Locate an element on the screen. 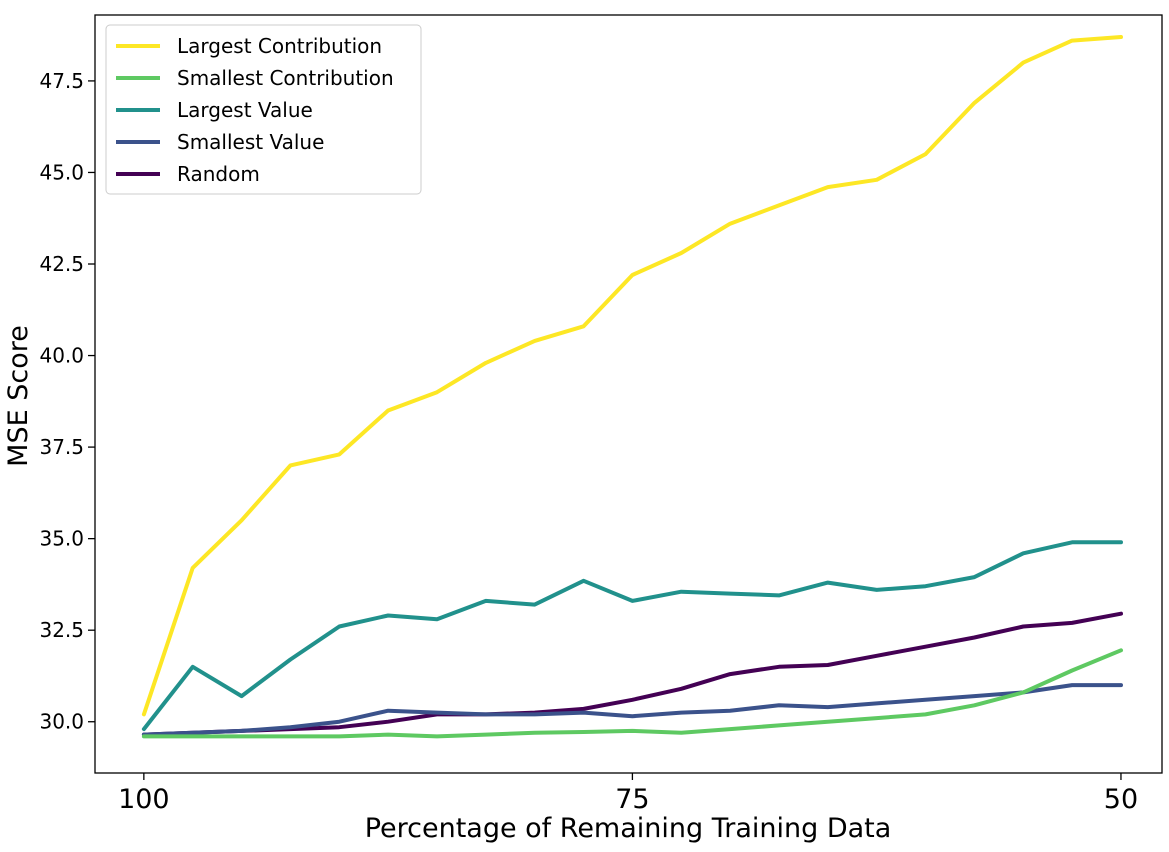 The width and height of the screenshot is (1169, 852). legend-label-smallest-value: Smallest Value is located at coordinates (250, 142).